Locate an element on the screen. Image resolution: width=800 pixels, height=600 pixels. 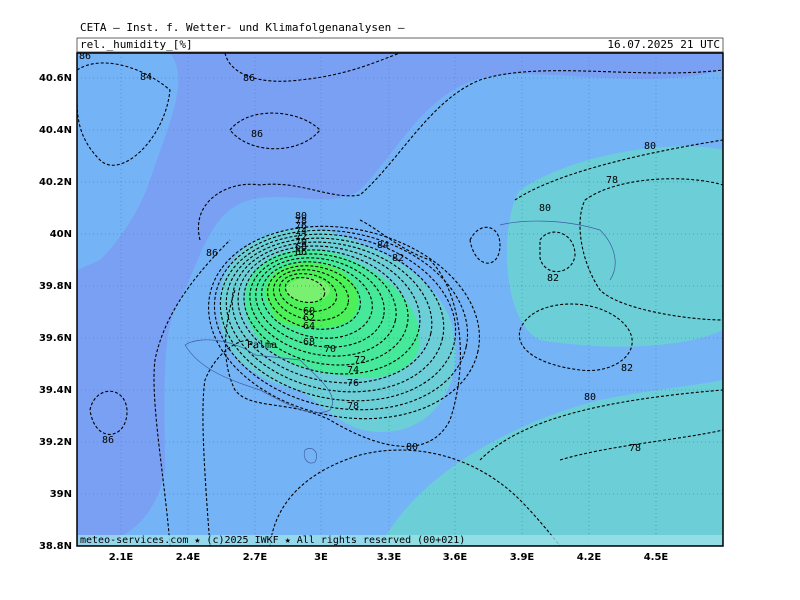
label-box is located at coordinates (400, 45).